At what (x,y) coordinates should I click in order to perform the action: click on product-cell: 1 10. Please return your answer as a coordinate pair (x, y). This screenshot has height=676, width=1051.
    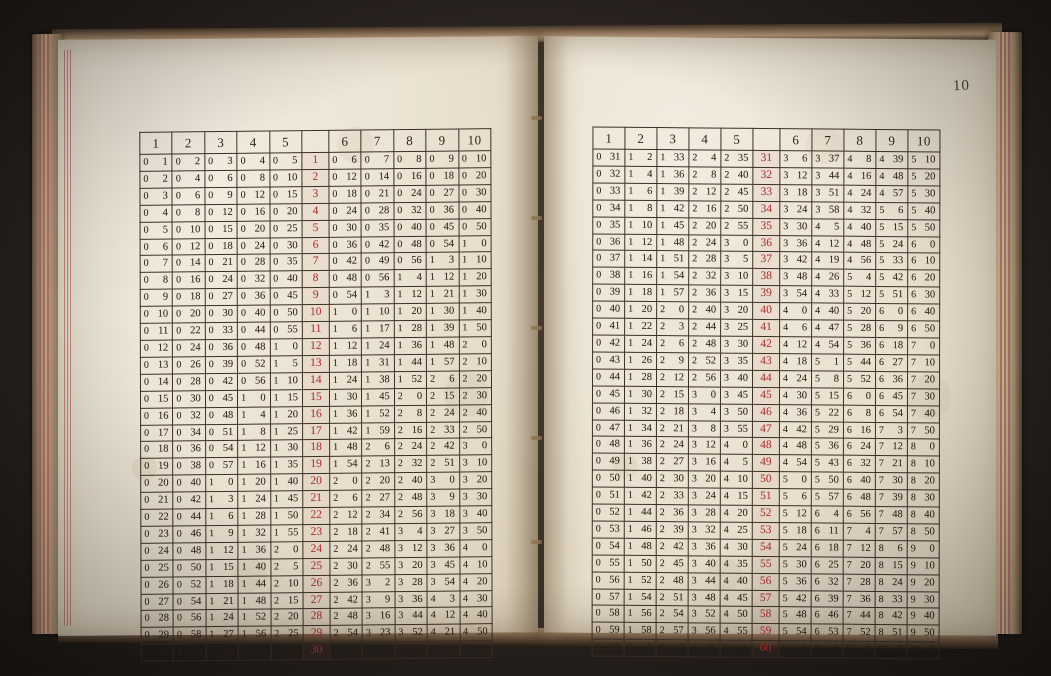
    Looking at the image, I should click on (286, 381).